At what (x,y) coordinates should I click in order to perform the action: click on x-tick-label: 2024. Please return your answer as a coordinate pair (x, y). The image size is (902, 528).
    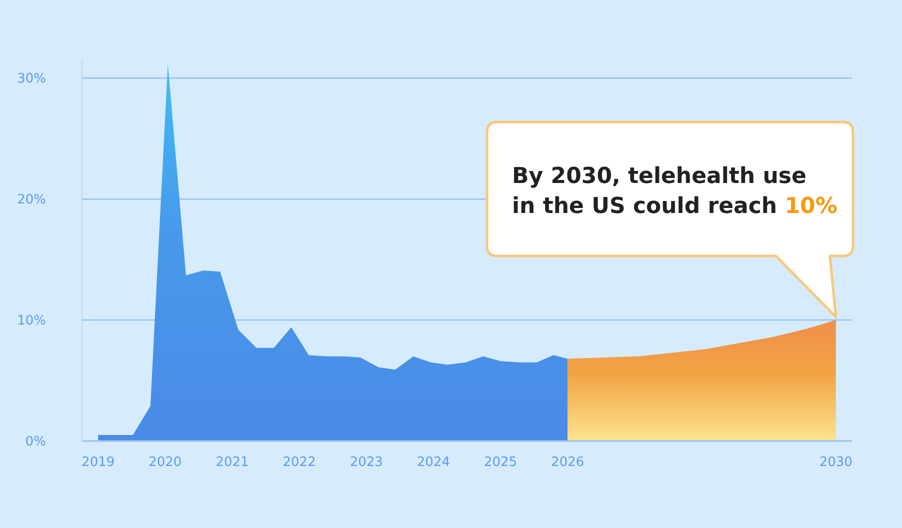
    Looking at the image, I should click on (433, 462).